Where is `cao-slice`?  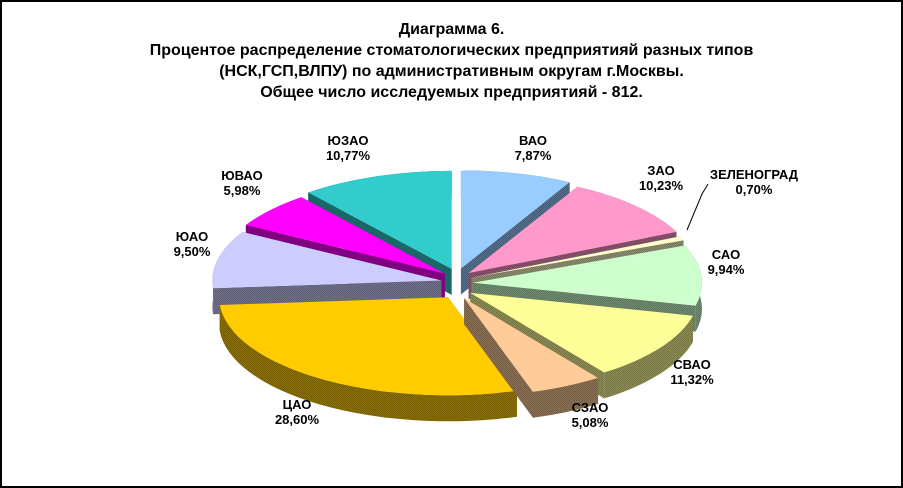 cao-slice is located at coordinates (368, 346).